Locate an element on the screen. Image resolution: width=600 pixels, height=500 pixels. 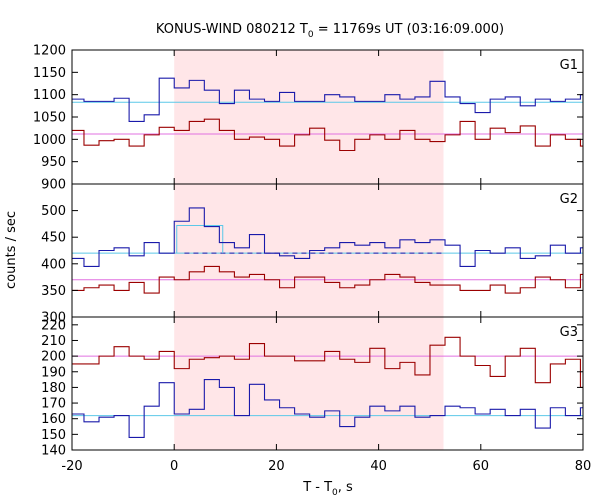
y-tick-label: 170 is located at coordinates (53, 404).